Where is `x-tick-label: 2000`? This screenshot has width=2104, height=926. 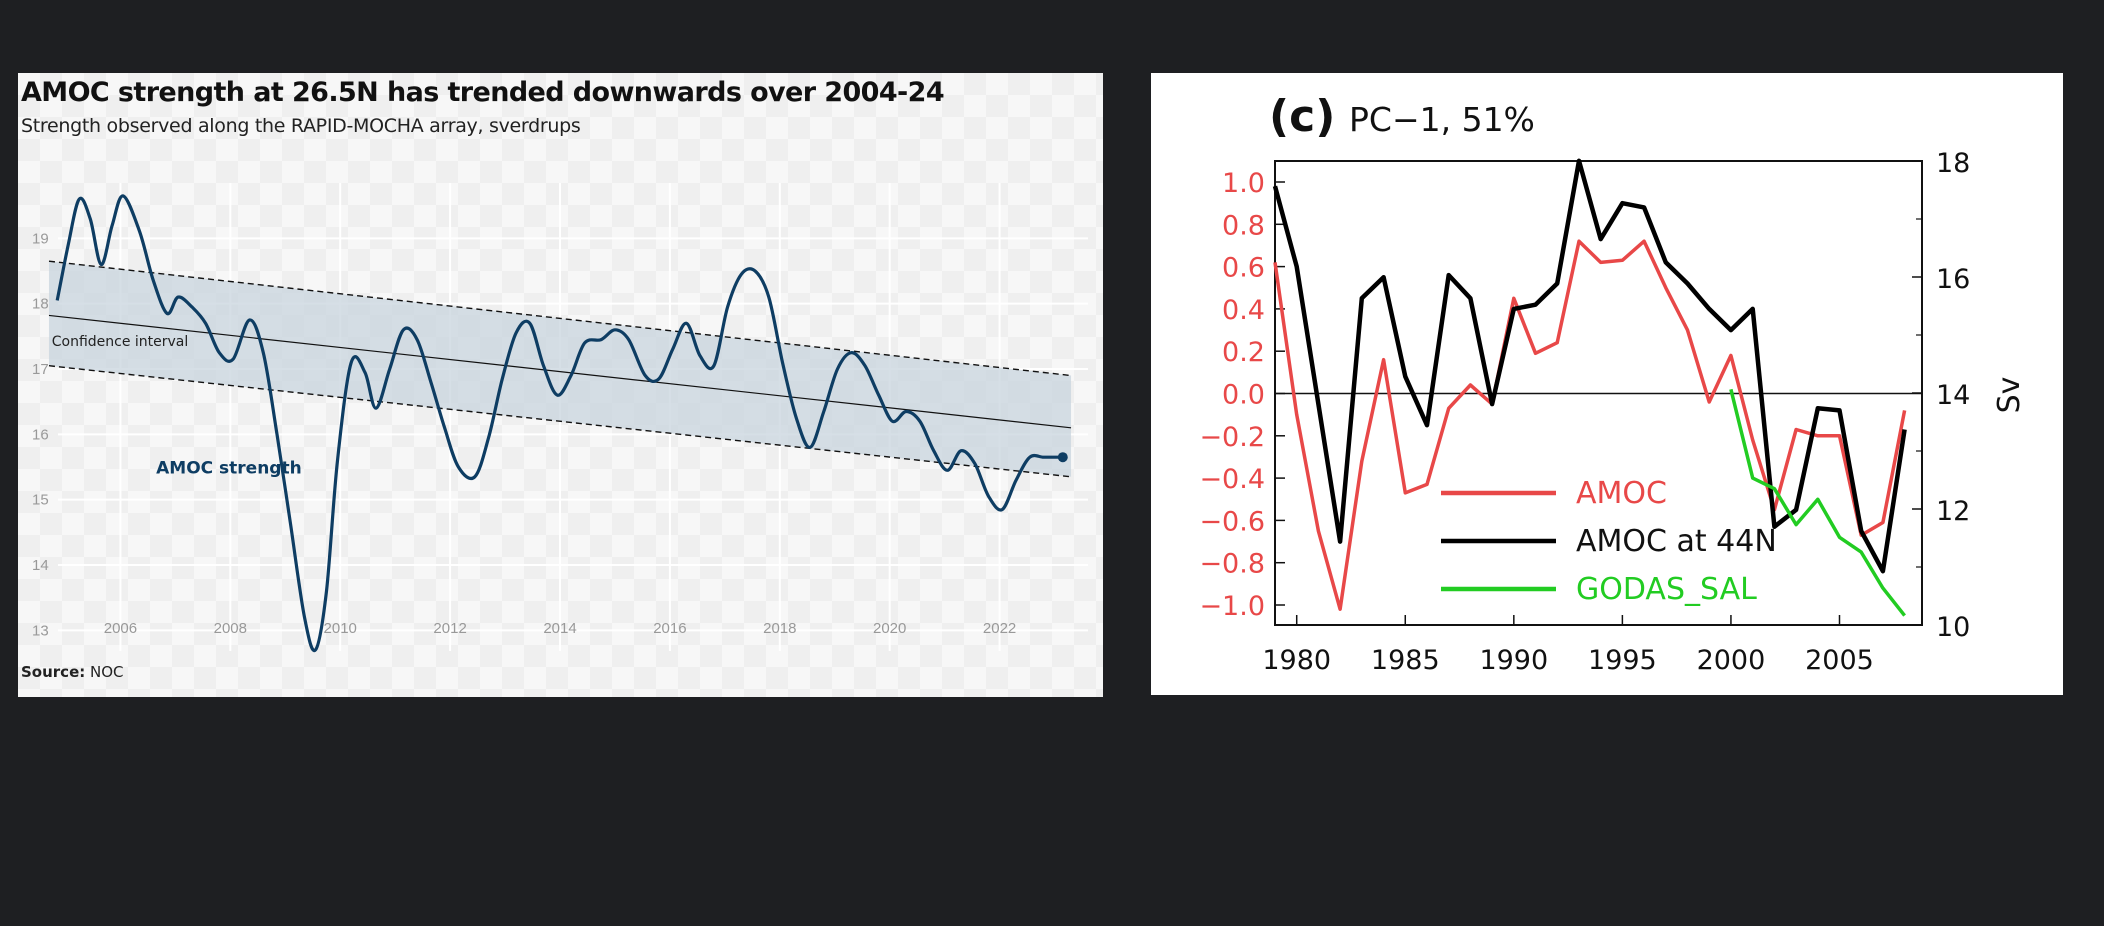
x-tick-label: 2000 is located at coordinates (1731, 660).